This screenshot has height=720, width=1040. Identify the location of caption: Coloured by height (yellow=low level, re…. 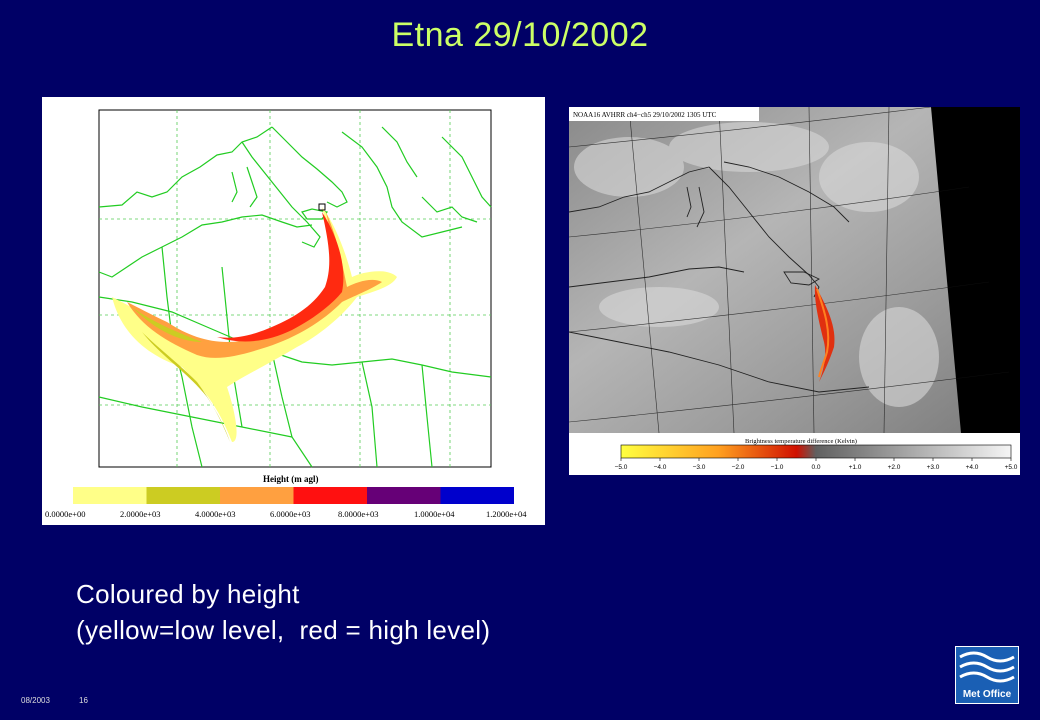
(283, 612).